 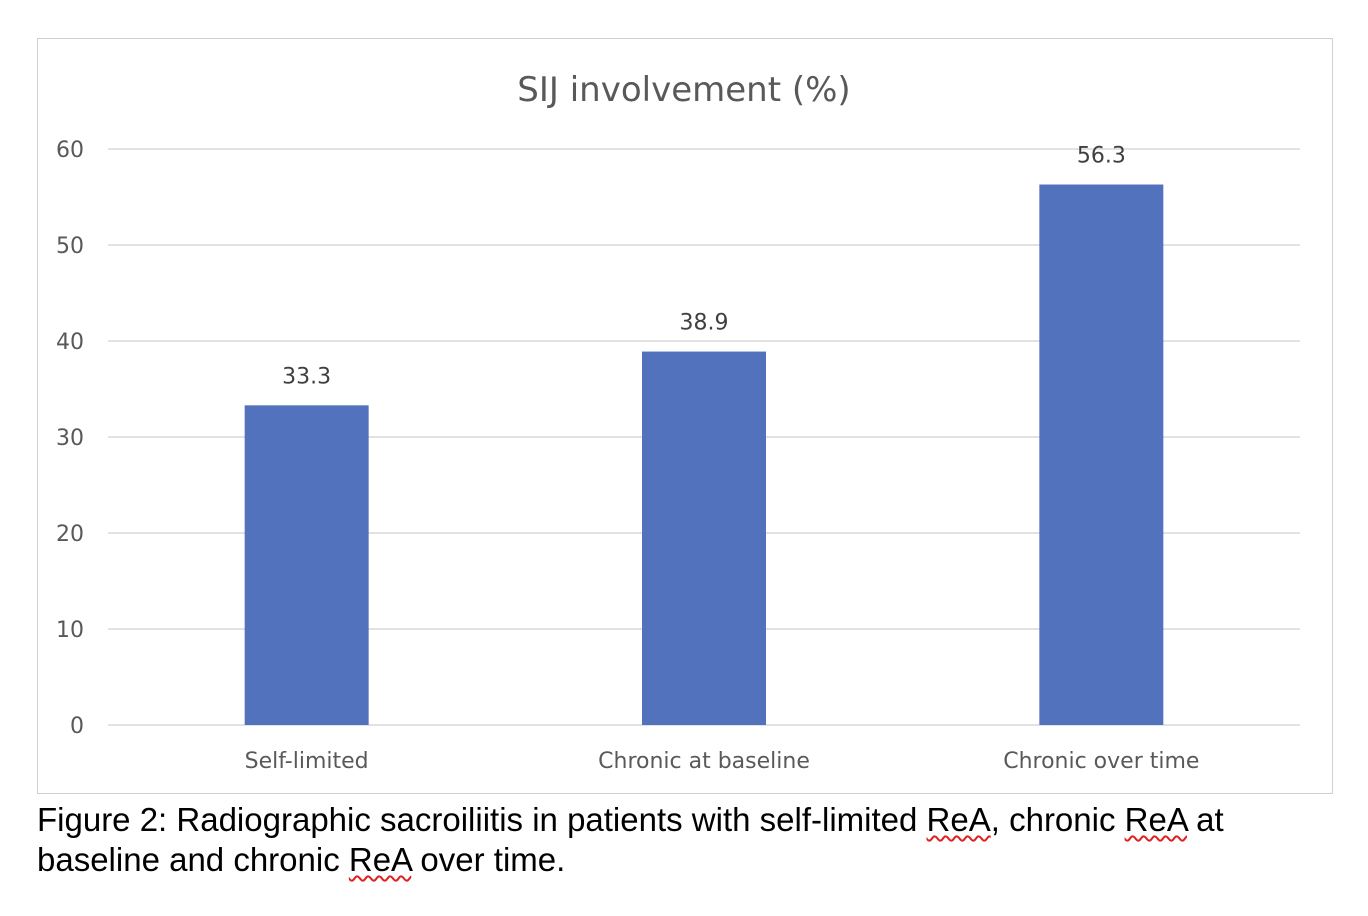 I want to click on x-tick-label: Chronic at baseline, so click(x=704, y=761).